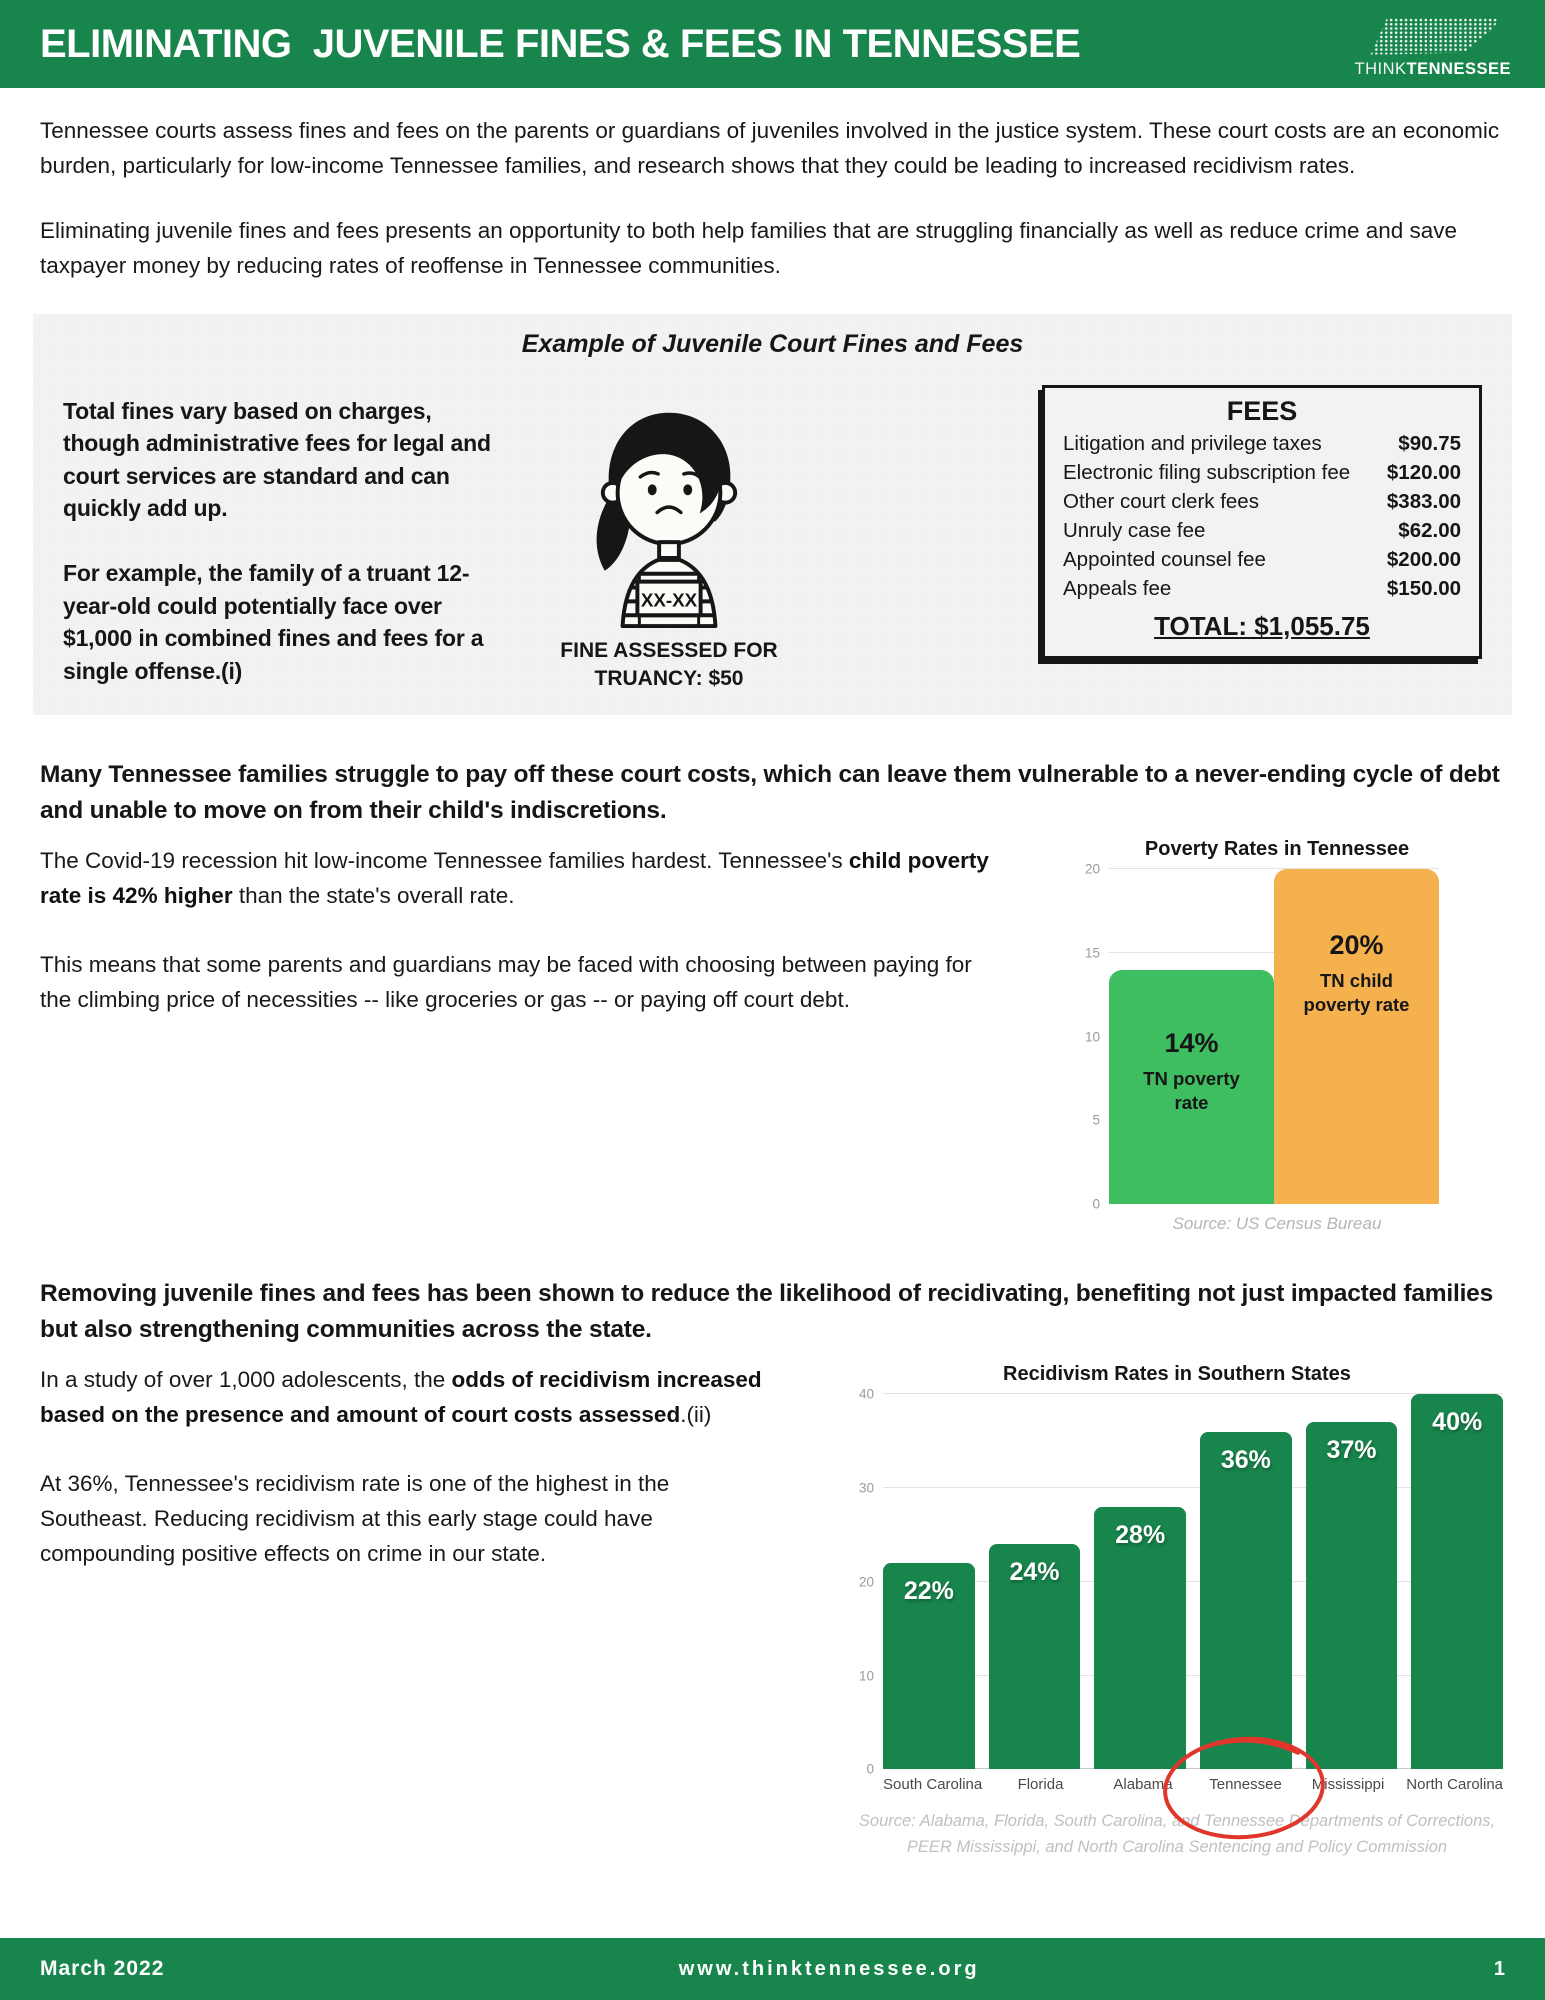  What do you see at coordinates (1246, 1600) in the screenshot?
I see `bar-tennessee: 36%` at bounding box center [1246, 1600].